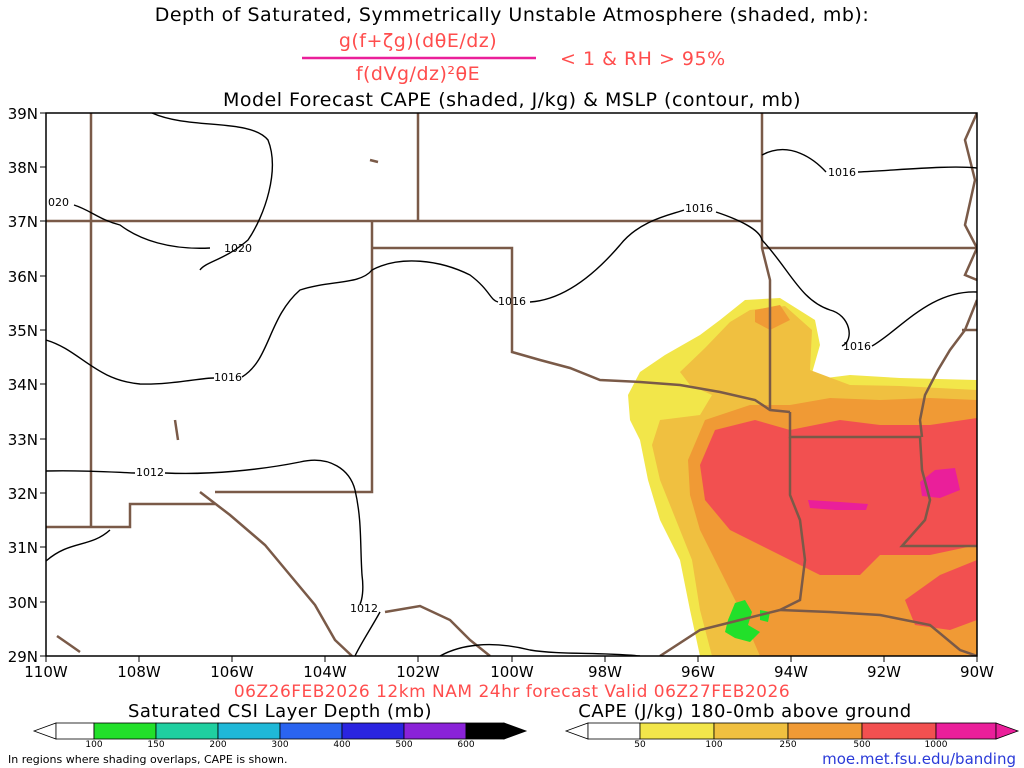  What do you see at coordinates (936, 745) in the screenshot?
I see `cape-tick: 1000` at bounding box center [936, 745].